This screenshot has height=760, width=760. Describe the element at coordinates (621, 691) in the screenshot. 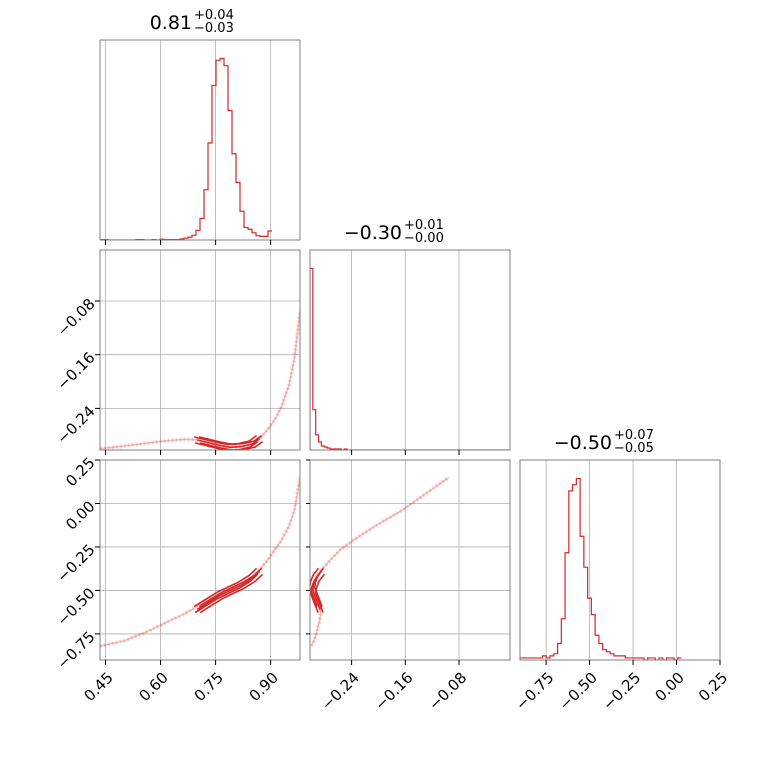

I see `x-tick-label: −0.25` at that location.